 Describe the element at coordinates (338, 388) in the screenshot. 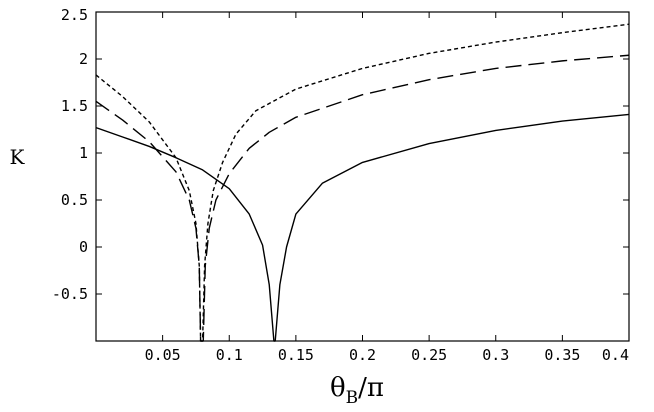

I see `x-axis-label-main: θ` at that location.